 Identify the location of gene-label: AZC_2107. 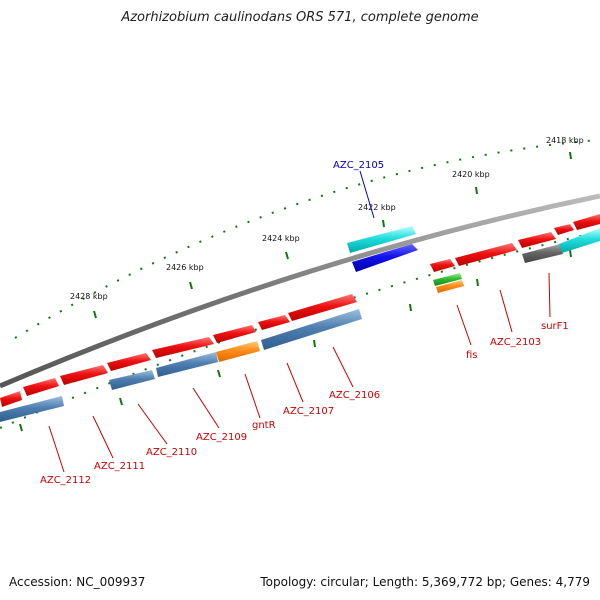
(308, 411).